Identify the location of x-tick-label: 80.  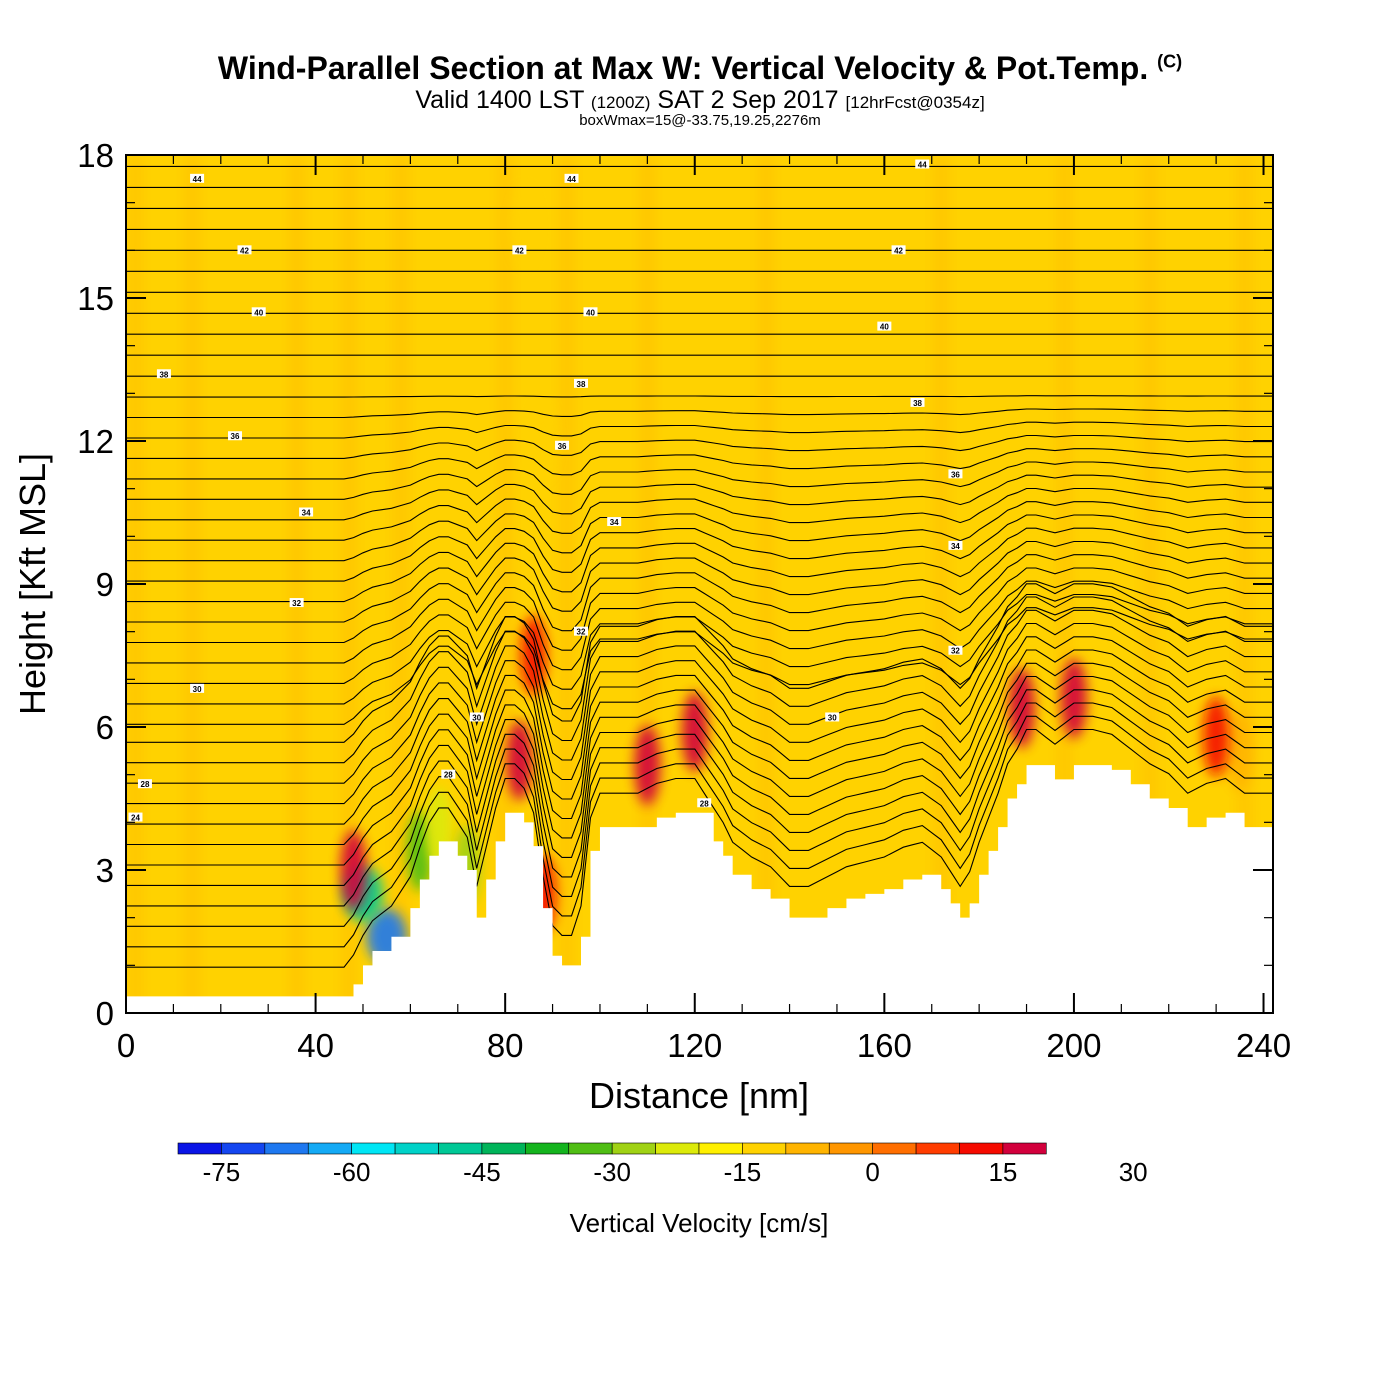
(505, 1045).